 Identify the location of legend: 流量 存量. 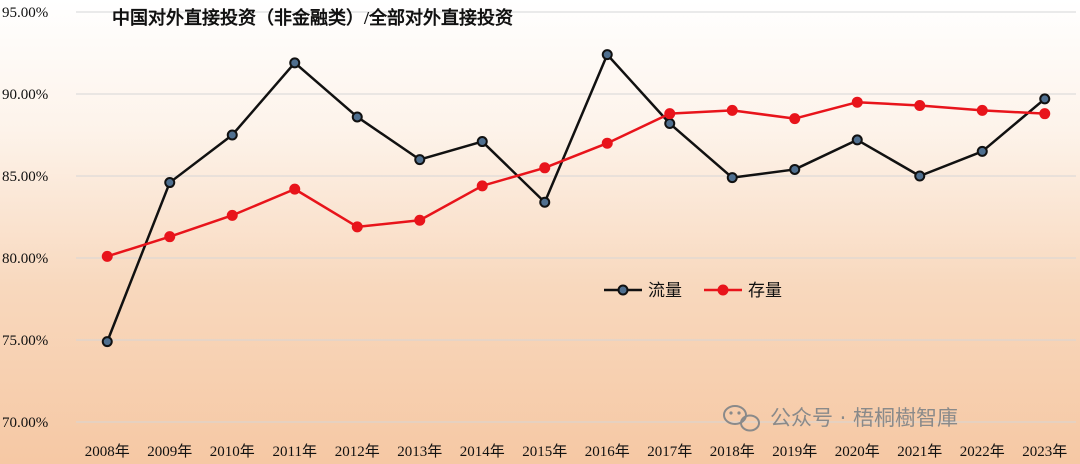
(693, 291).